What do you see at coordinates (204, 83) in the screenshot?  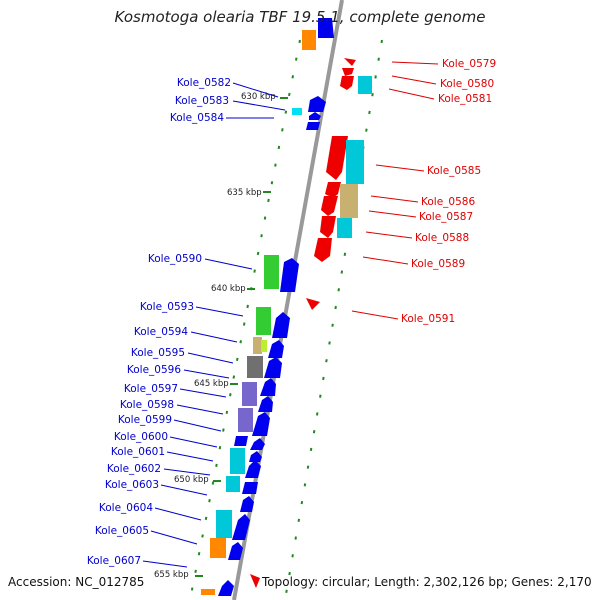 I see `gene-label: Kole_0582` at bounding box center [204, 83].